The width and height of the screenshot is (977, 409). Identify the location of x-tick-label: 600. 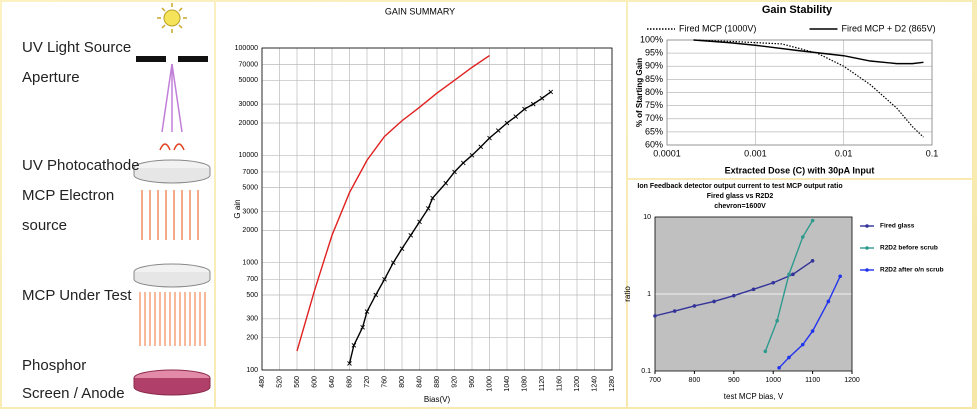
(314, 382).